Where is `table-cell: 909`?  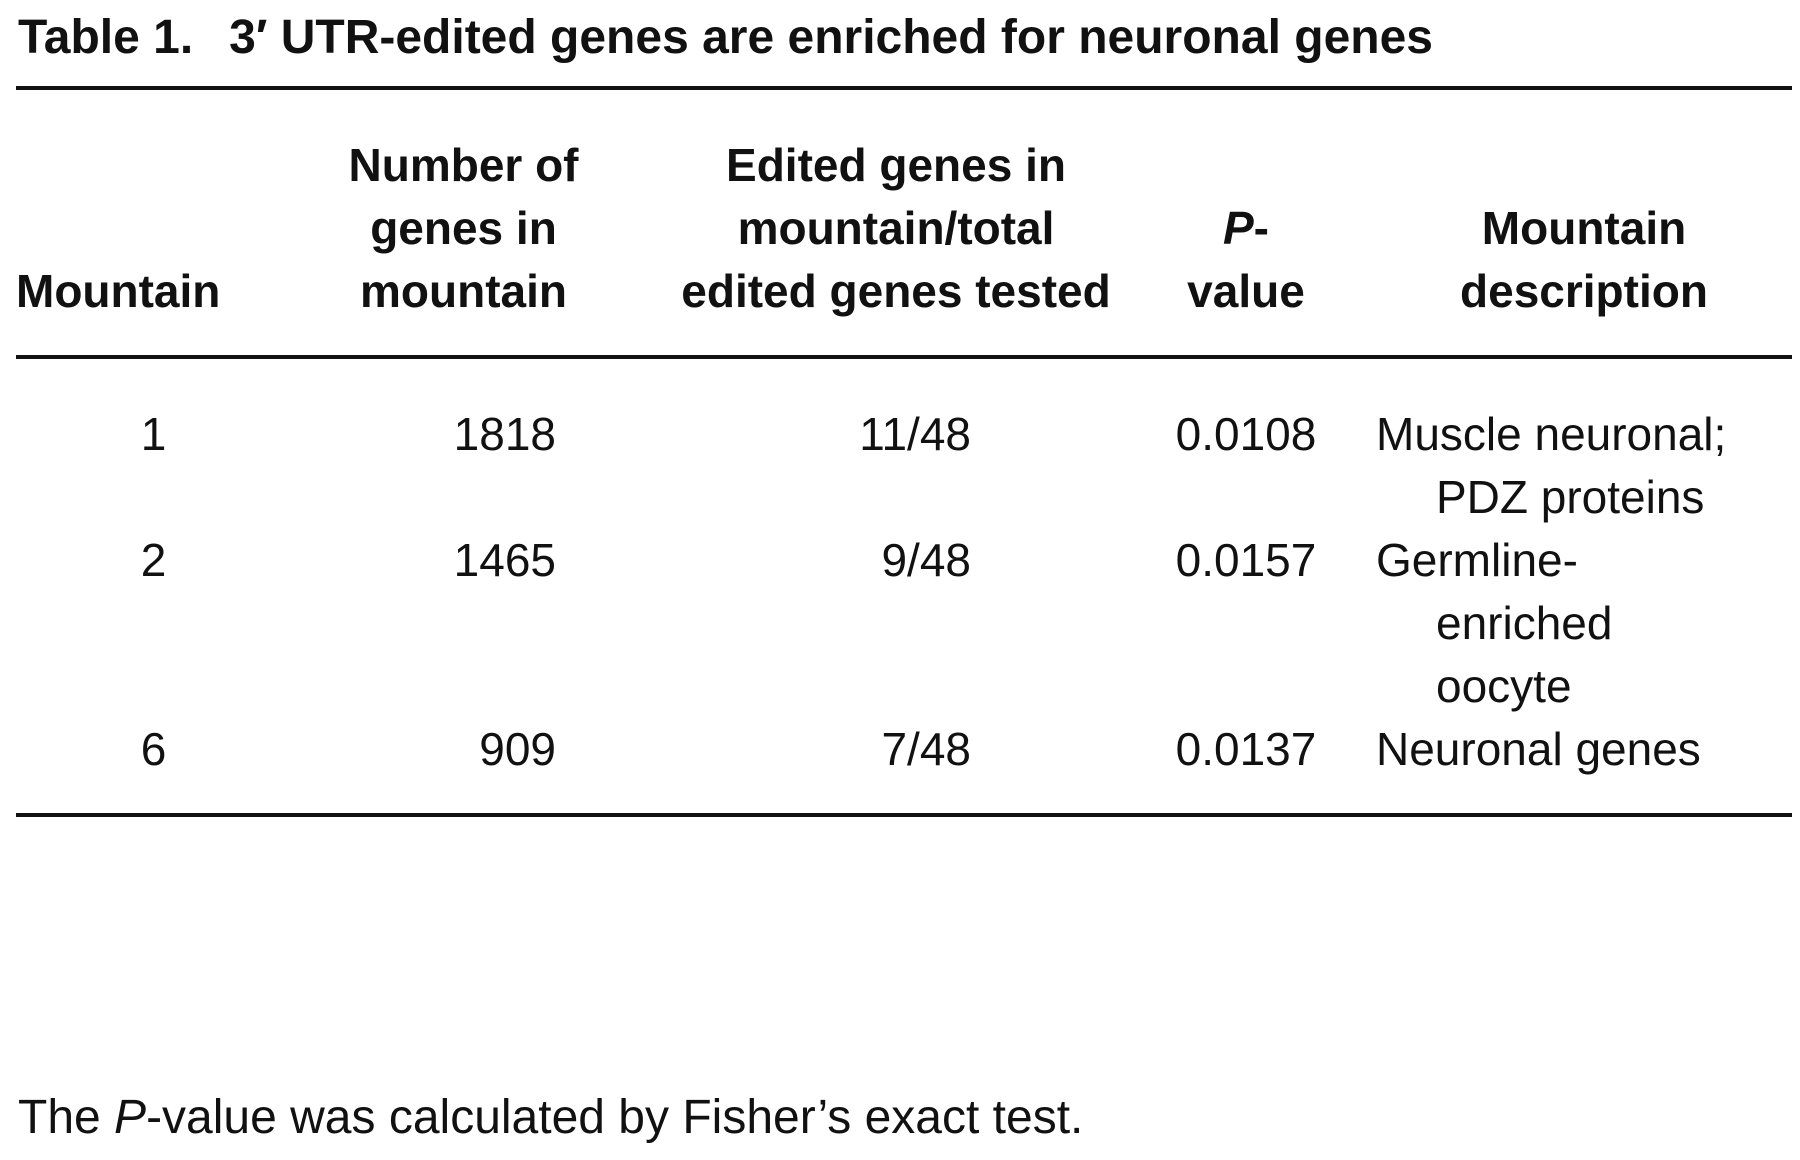 table-cell: 909 is located at coordinates (517, 749).